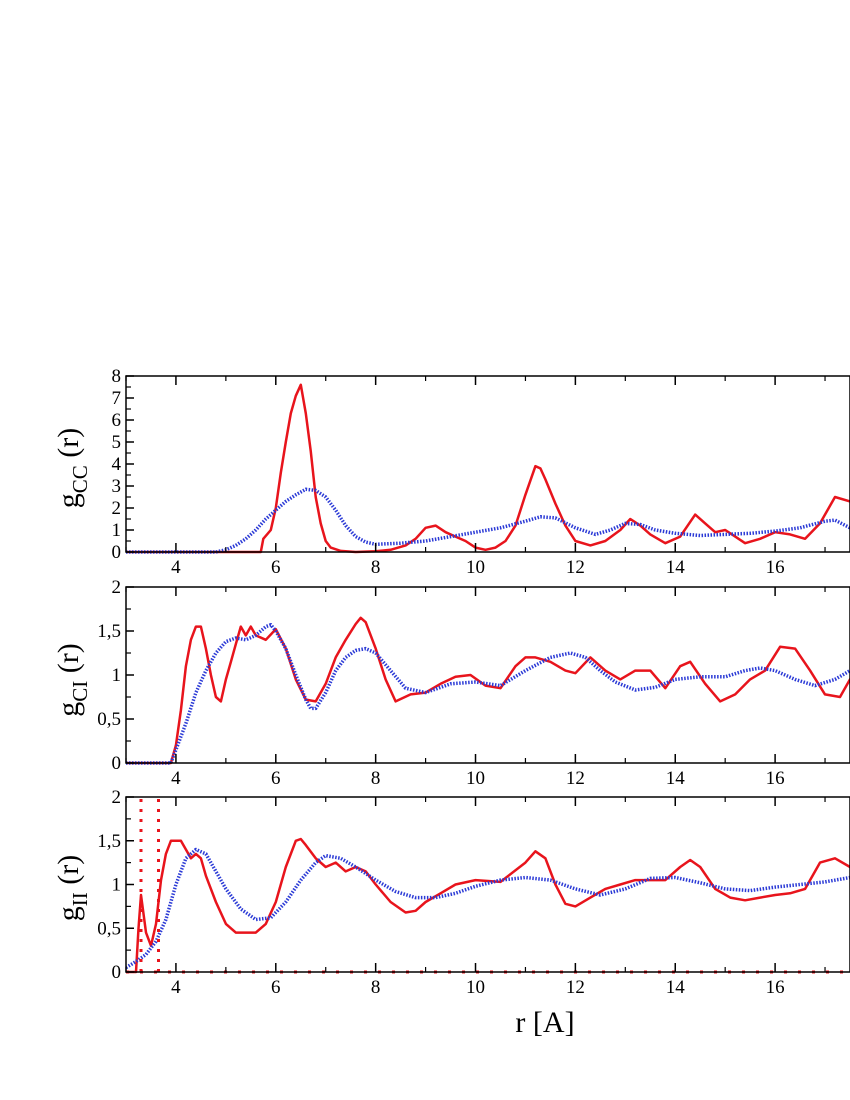 This screenshot has height=1100, width=850. What do you see at coordinates (276, 987) in the screenshot?
I see `x-tick-label-gii: 6` at bounding box center [276, 987].